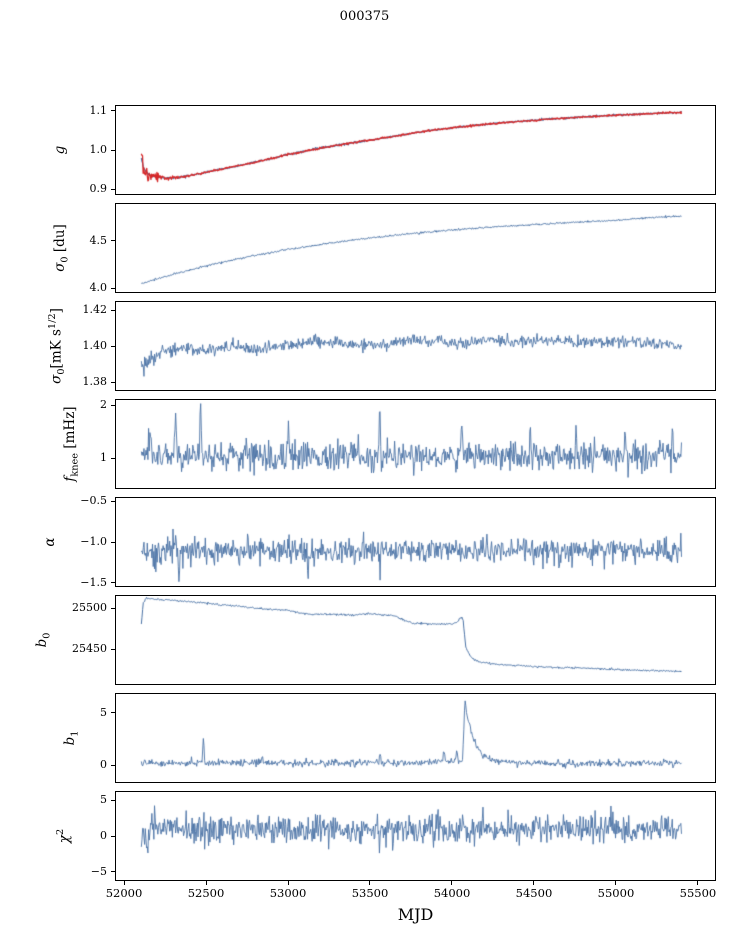  What do you see at coordinates (206, 893) in the screenshot?
I see `x-tick-label: 52500` at bounding box center [206, 893].